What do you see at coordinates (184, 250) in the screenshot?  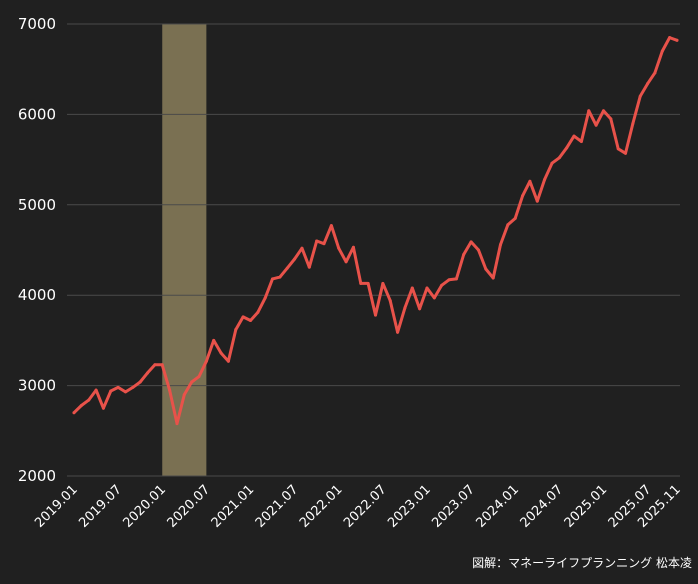 I see `highlight-period-band` at bounding box center [184, 250].